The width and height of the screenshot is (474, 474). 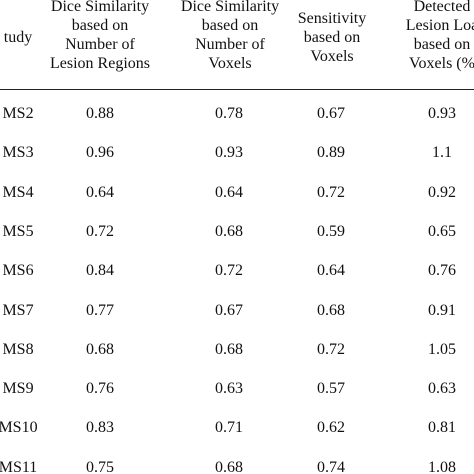 What do you see at coordinates (18, 113) in the screenshot?
I see `study-cell: MS2` at bounding box center [18, 113].